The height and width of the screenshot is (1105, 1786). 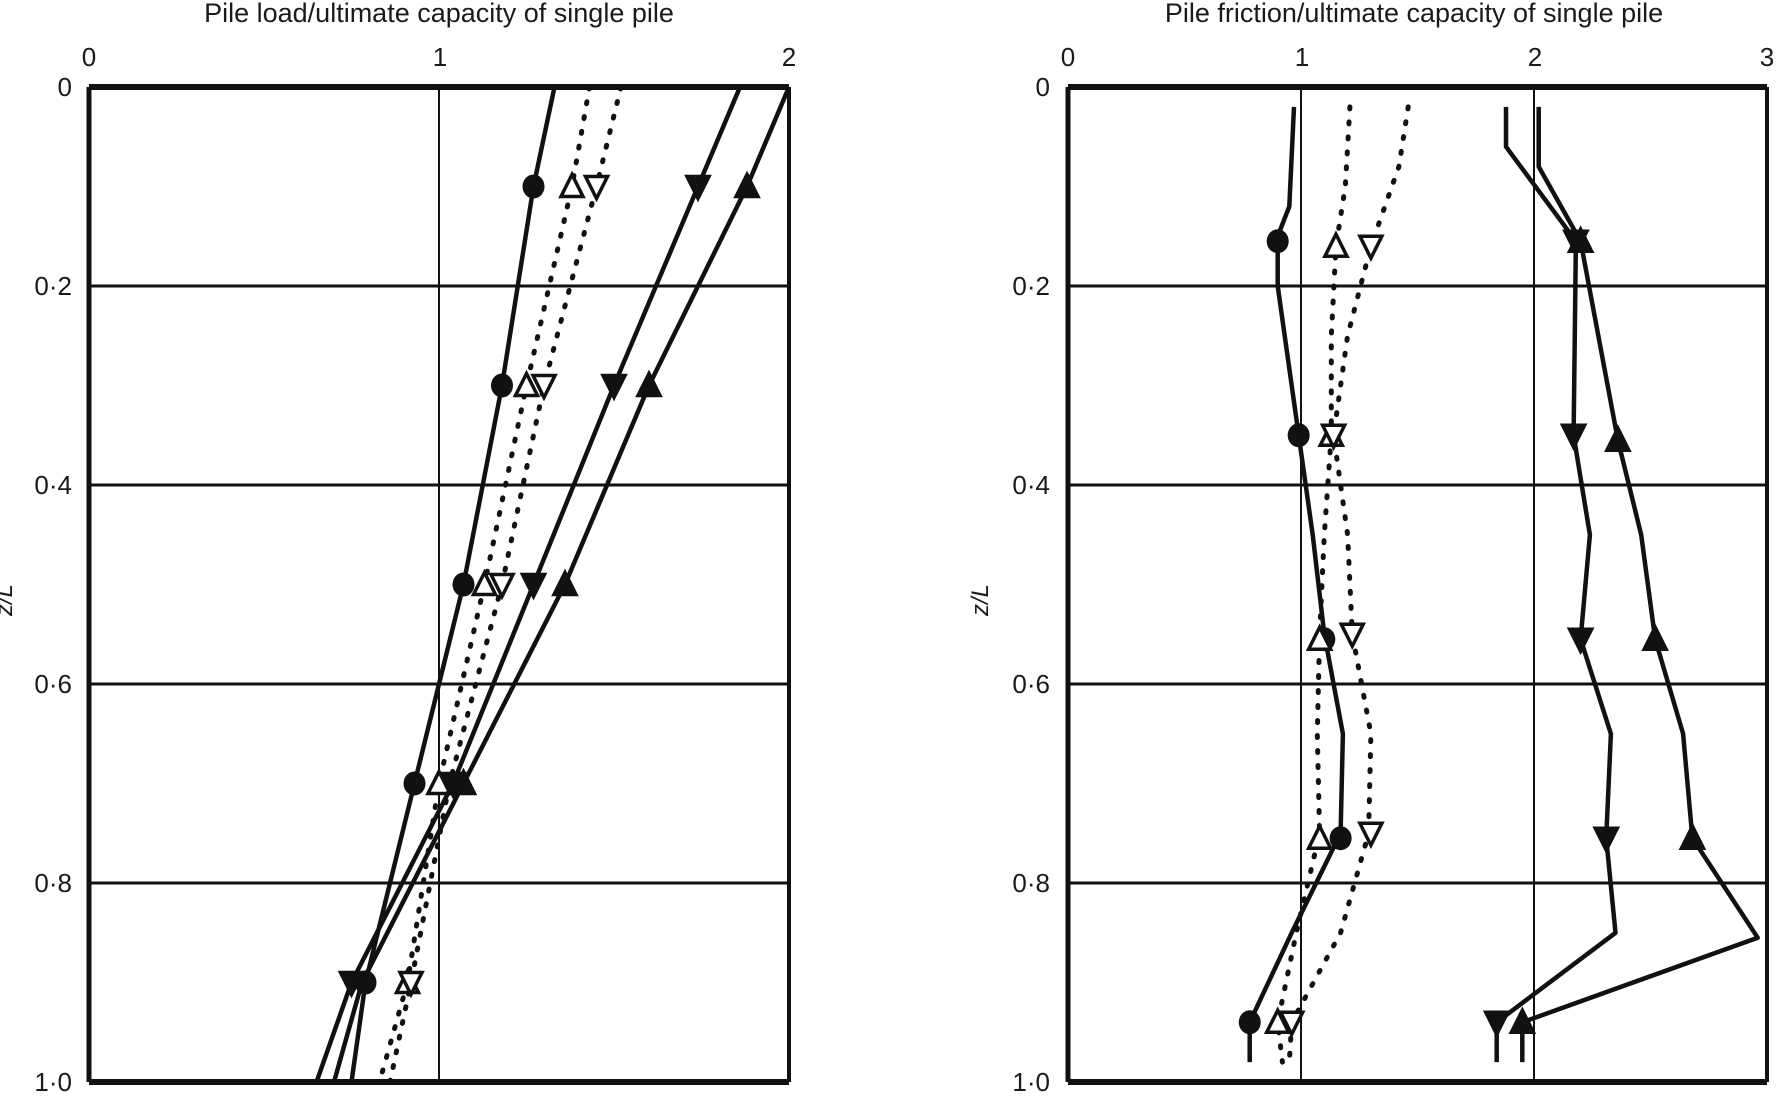 I want to click on load-chart-x-tick-labels: 0 1 2, so click(x=439, y=57).